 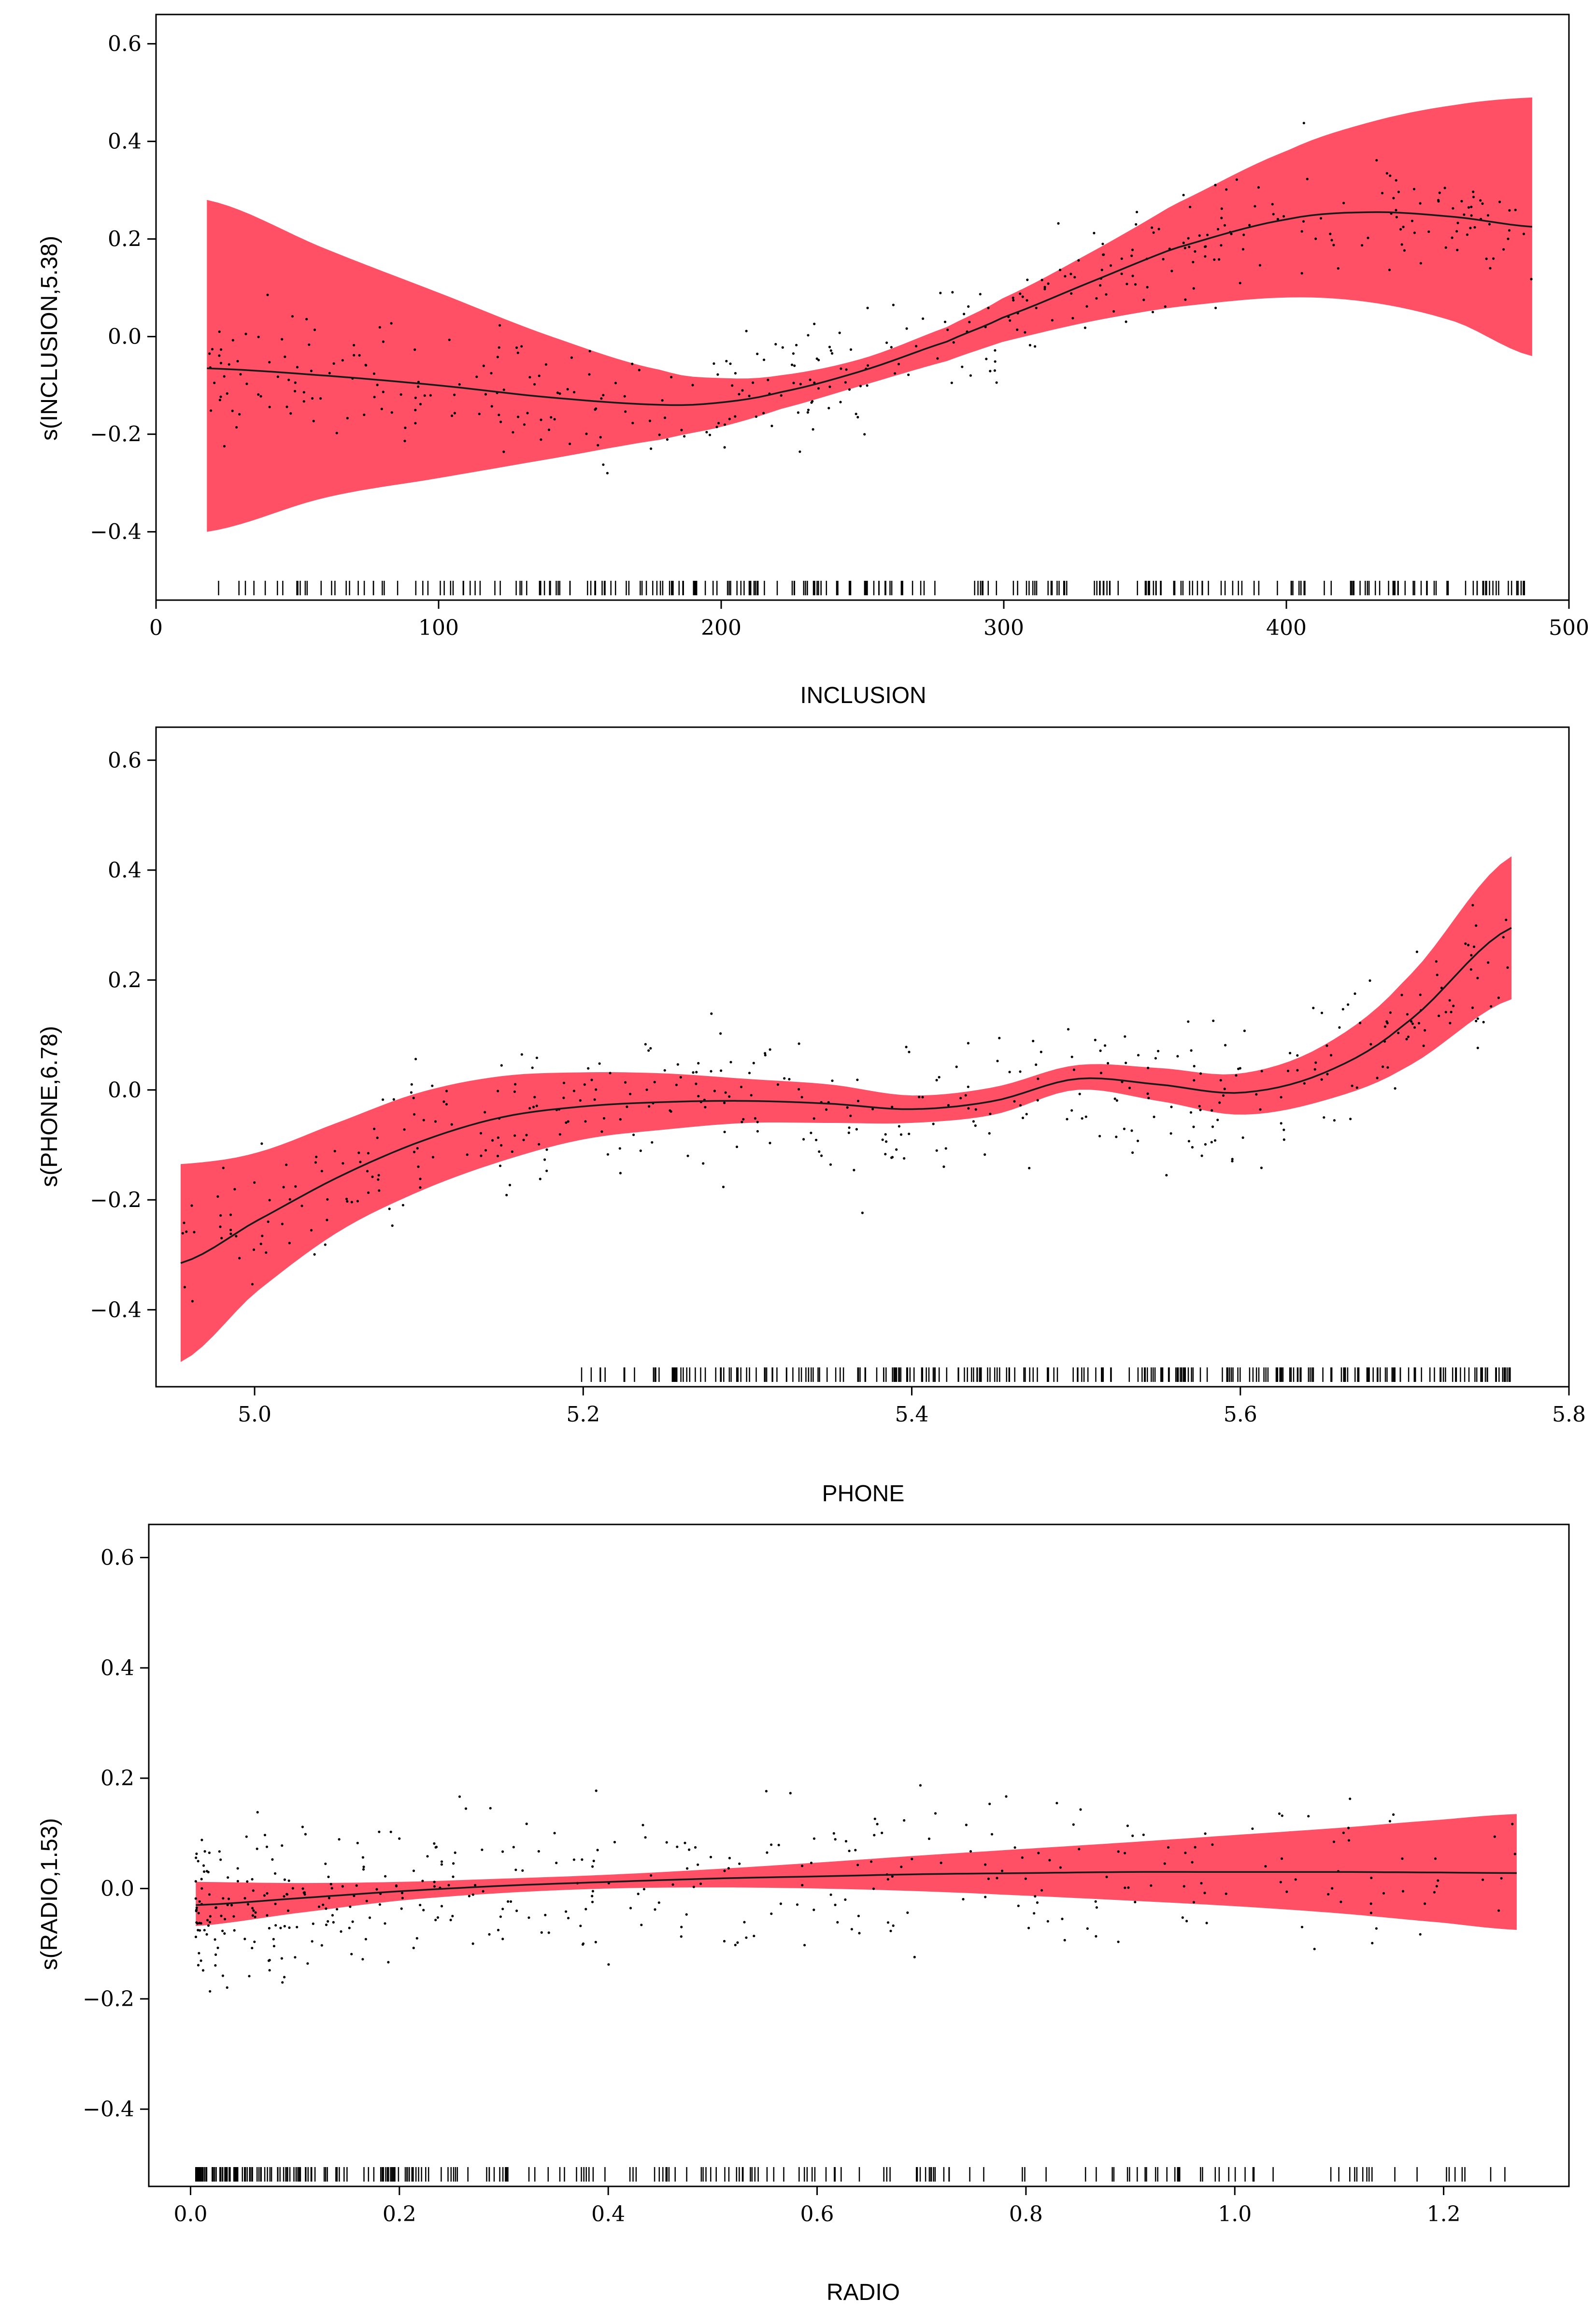 I want to click on x-tick-label: 200, so click(x=721, y=628).